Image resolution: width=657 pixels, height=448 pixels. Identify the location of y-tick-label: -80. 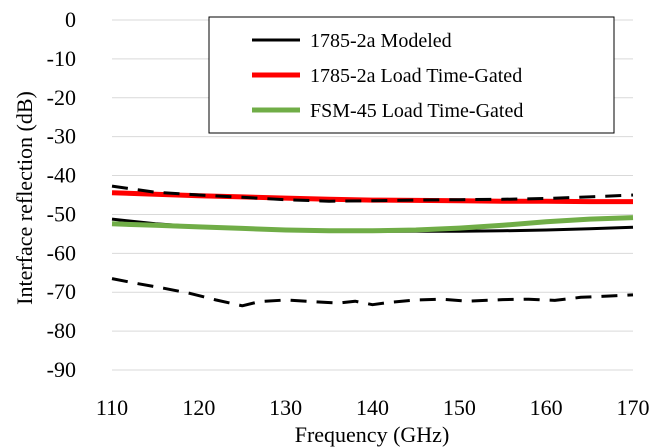
(61, 330).